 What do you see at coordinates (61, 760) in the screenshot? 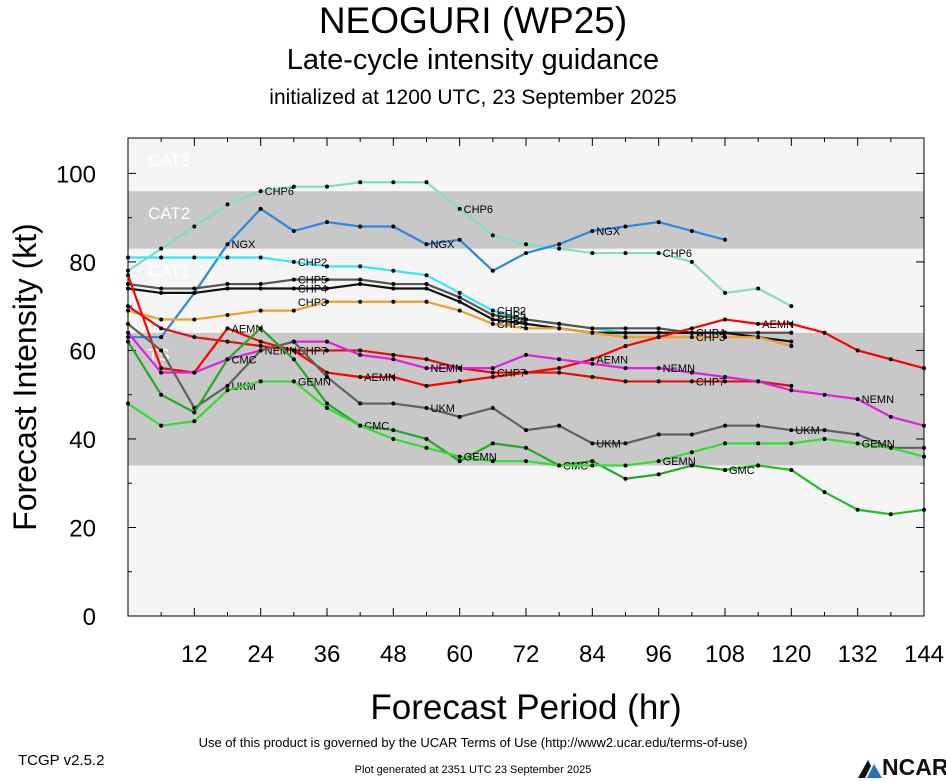
I see `version-label: TCGP v2.5.2` at bounding box center [61, 760].